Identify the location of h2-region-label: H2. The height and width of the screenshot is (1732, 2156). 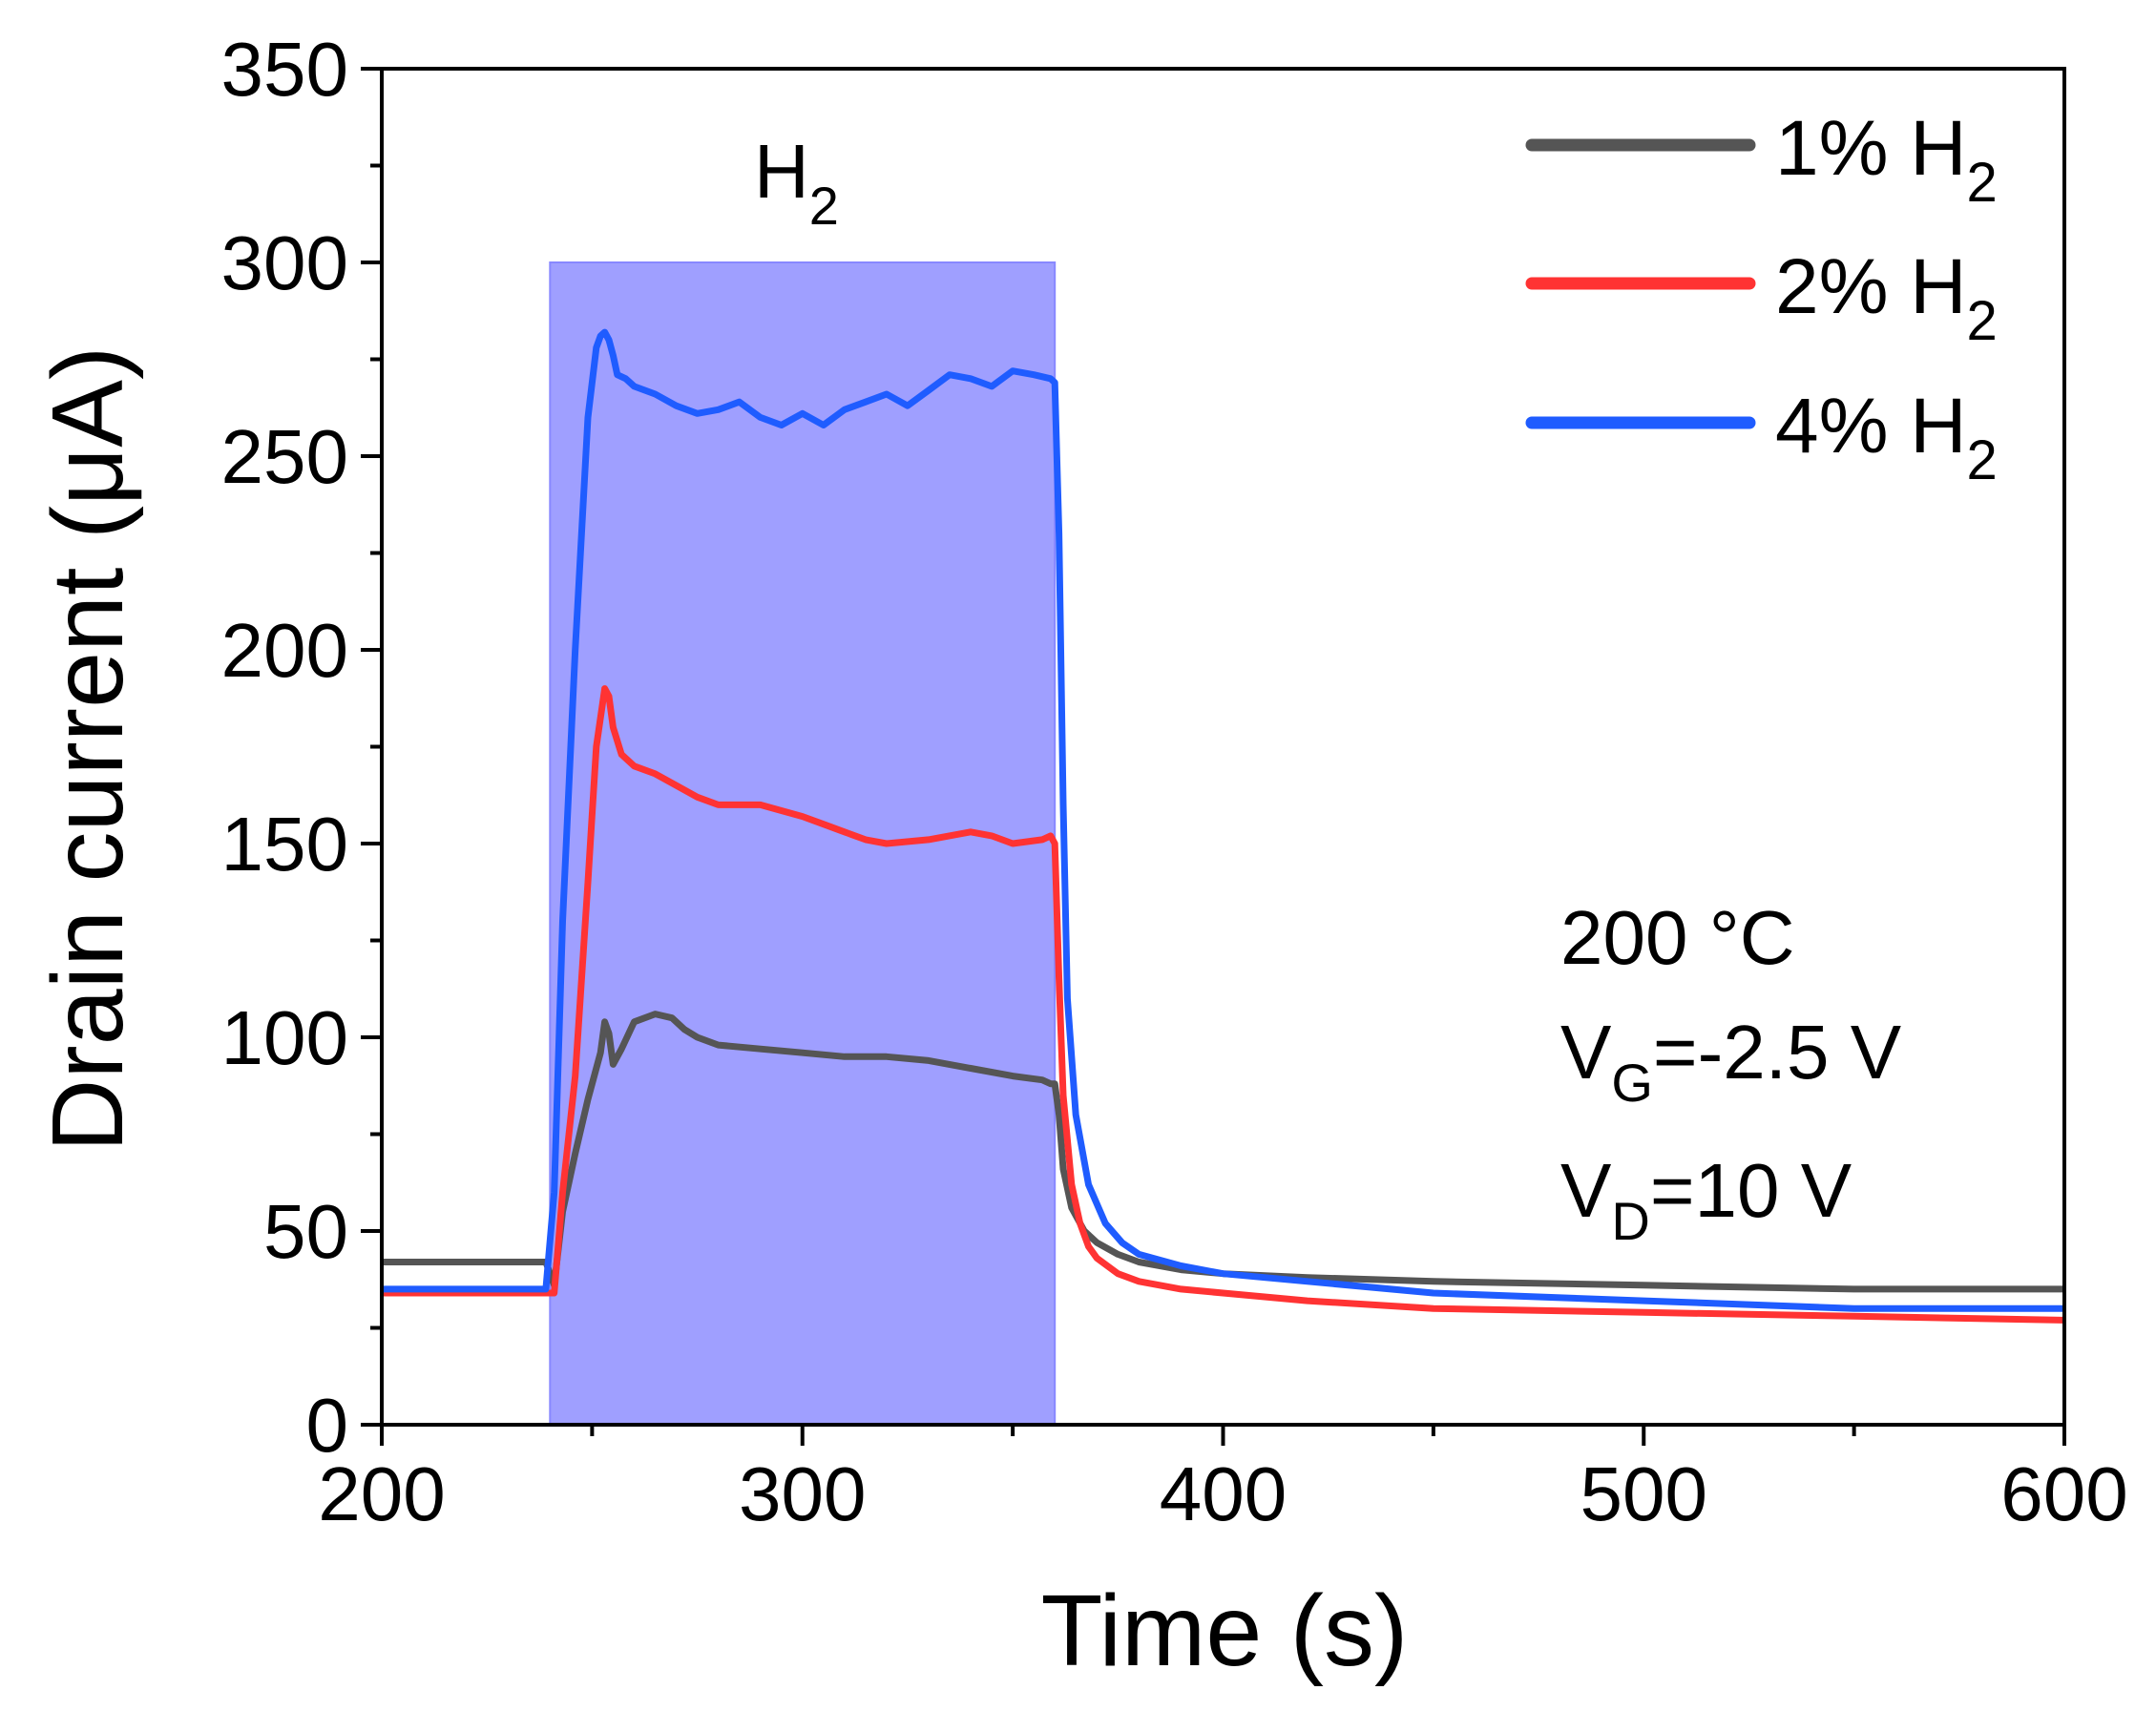
(796, 182).